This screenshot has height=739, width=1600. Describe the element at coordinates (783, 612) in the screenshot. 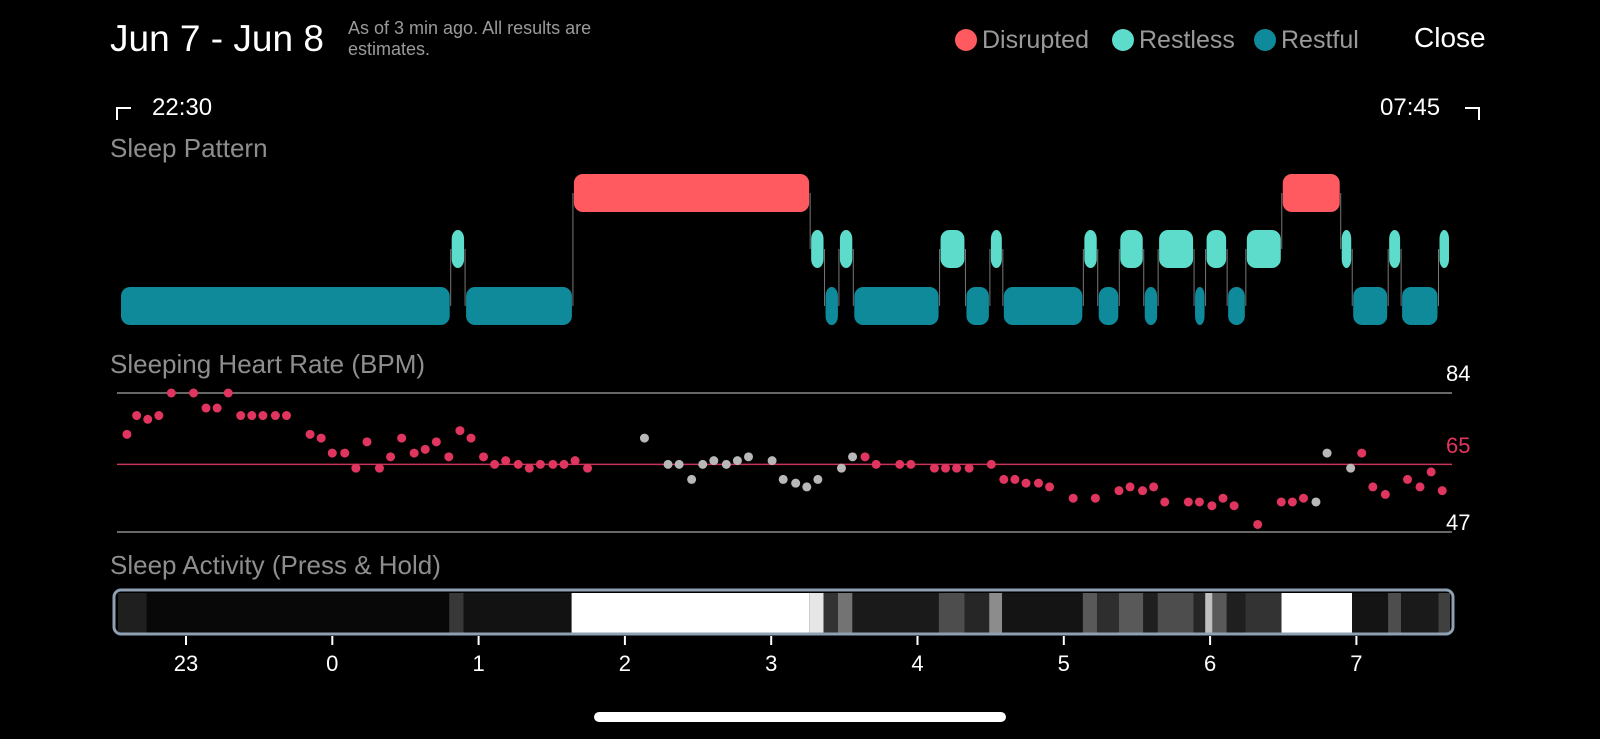

I see `sleep-activity-strip` at that location.